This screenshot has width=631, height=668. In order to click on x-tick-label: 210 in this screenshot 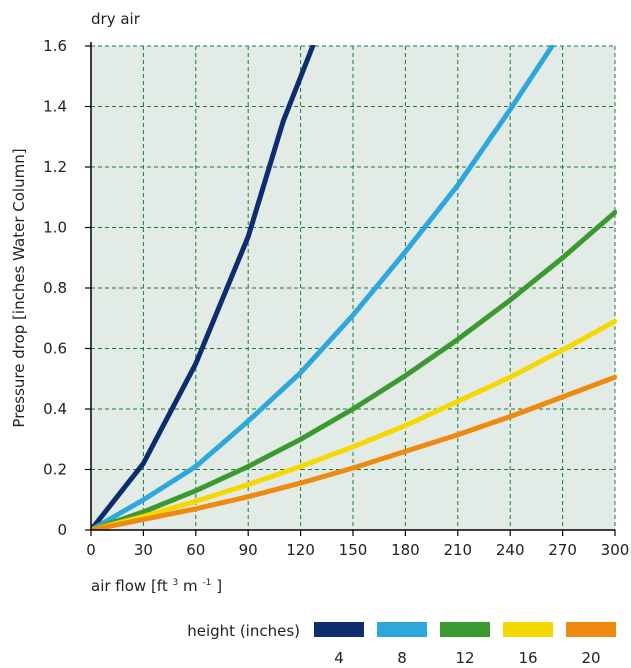, I will do `click(457, 550)`.